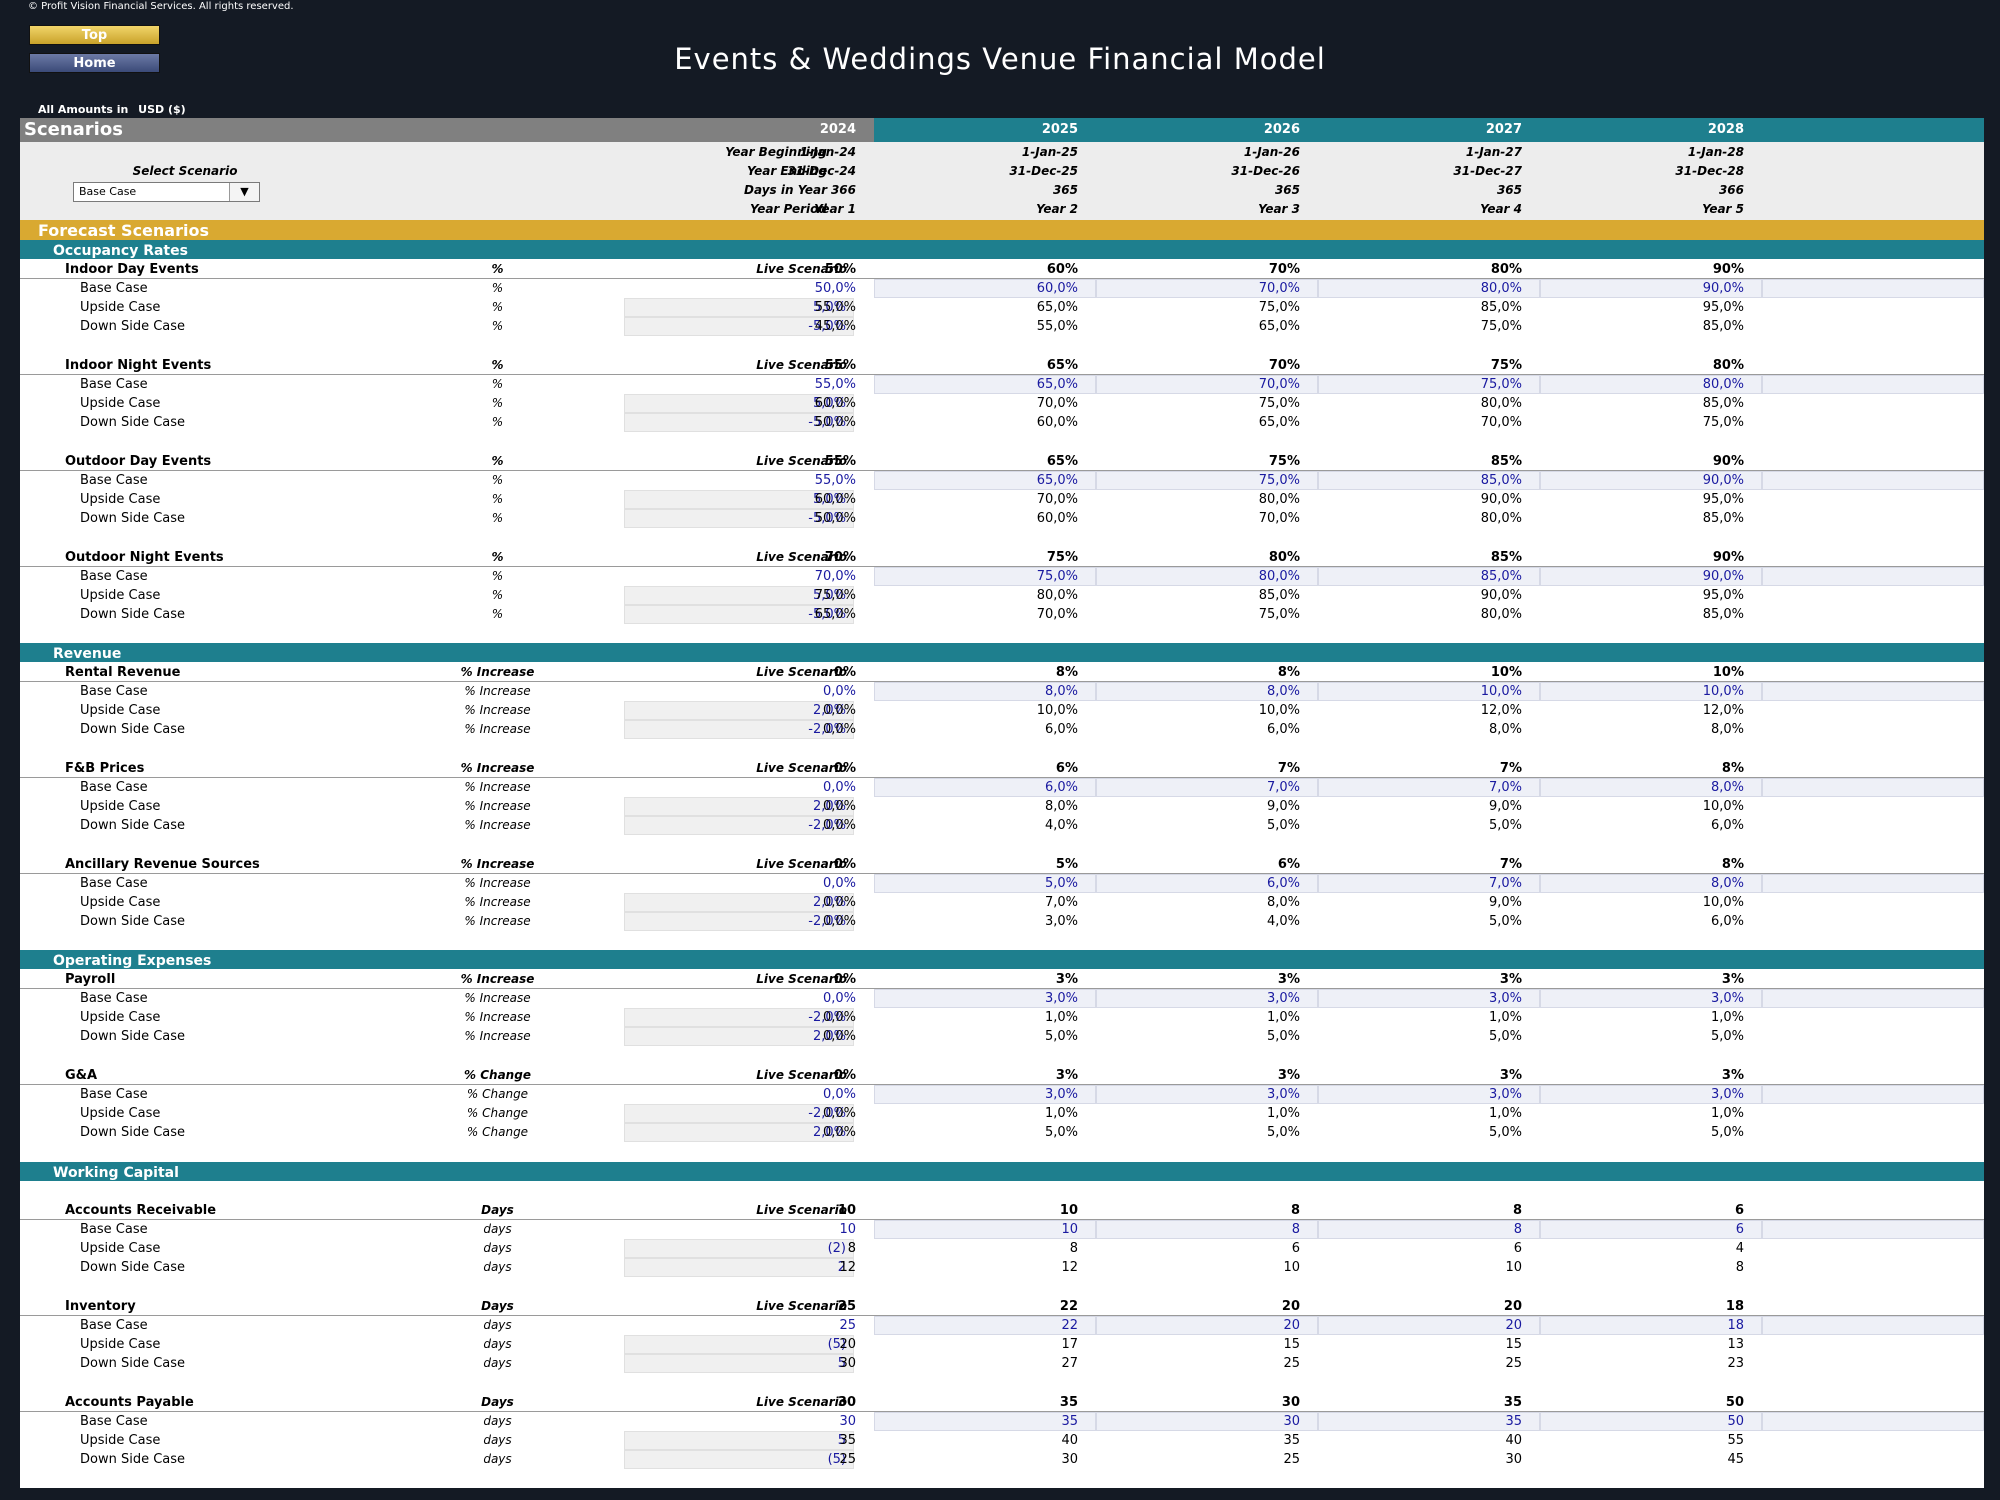  I want to click on base-case-value: 70,0%, so click(1279, 288).